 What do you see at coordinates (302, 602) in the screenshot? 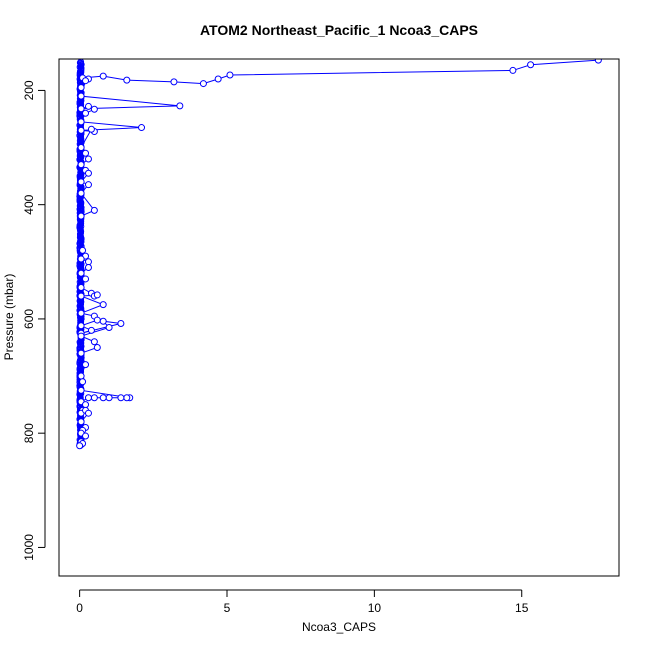
I see `x-axis: 0 5 10 15` at bounding box center [302, 602].